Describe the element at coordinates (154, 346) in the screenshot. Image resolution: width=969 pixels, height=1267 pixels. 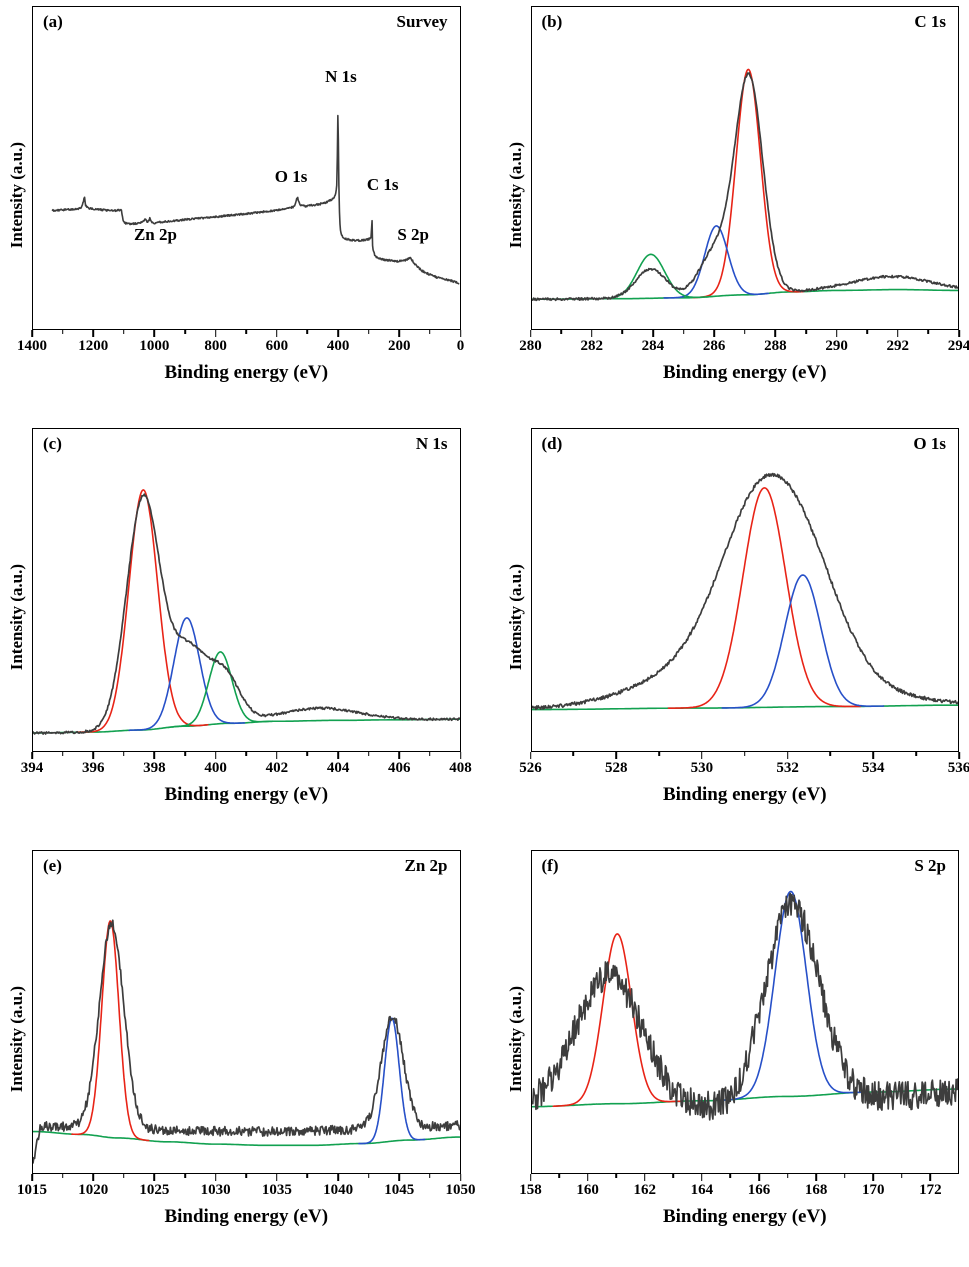
I see `x-axis-tick-label: 1000` at that location.